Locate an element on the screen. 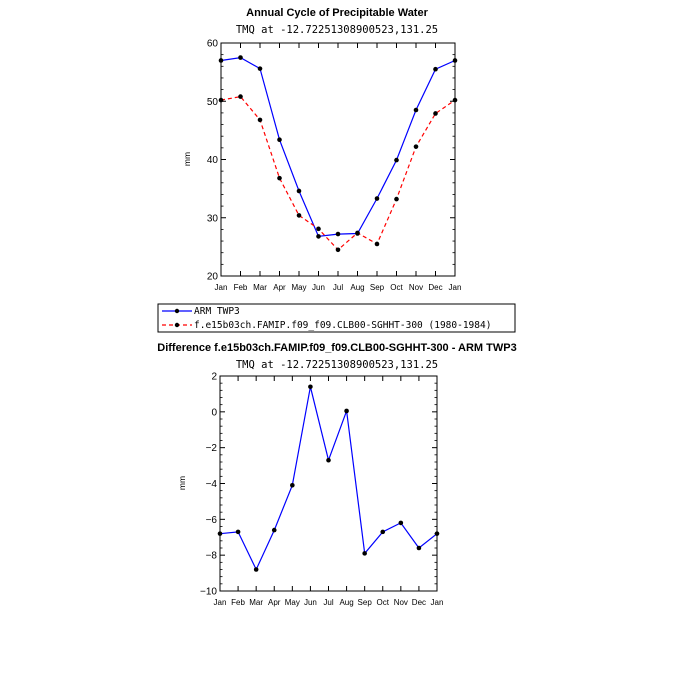 Image resolution: width=675 pixels, height=675 pixels. chart1-title: Annual Cycle of Precipitable Water is located at coordinates (337, 13).